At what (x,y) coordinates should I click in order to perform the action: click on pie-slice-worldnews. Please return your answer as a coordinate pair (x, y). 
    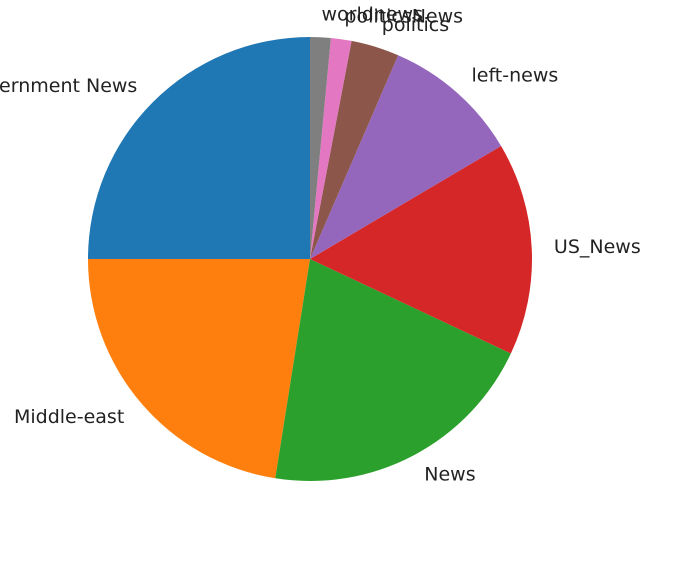
    Looking at the image, I should click on (320, 148).